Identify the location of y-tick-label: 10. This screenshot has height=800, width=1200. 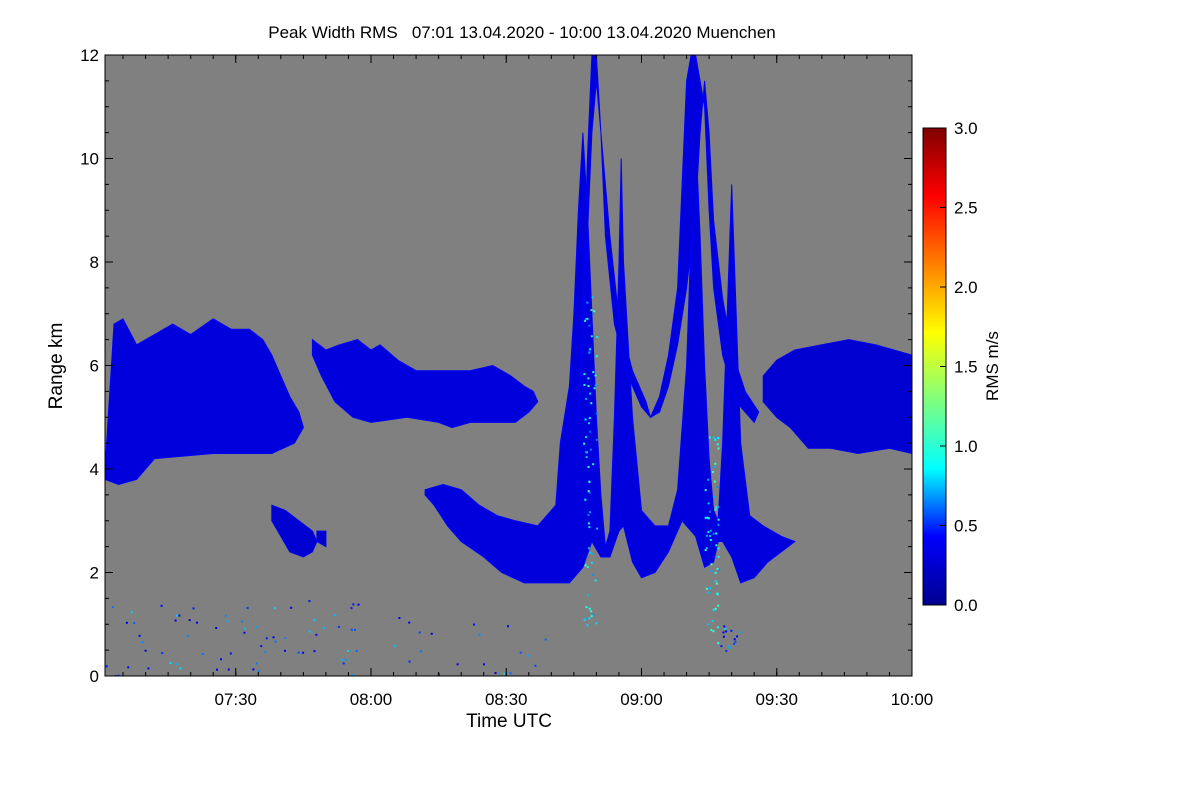
(89, 159).